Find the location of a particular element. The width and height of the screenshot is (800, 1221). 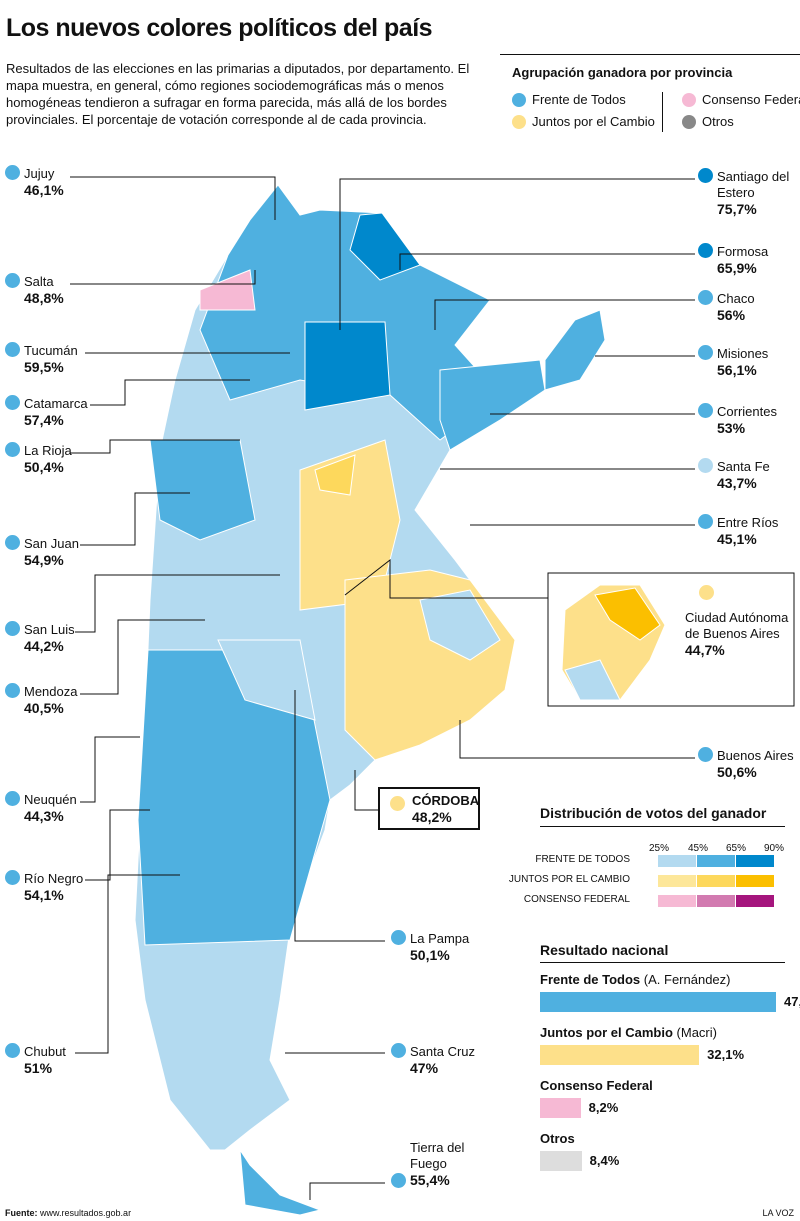

candidate-name: (A. Fernández) is located at coordinates (687, 979).